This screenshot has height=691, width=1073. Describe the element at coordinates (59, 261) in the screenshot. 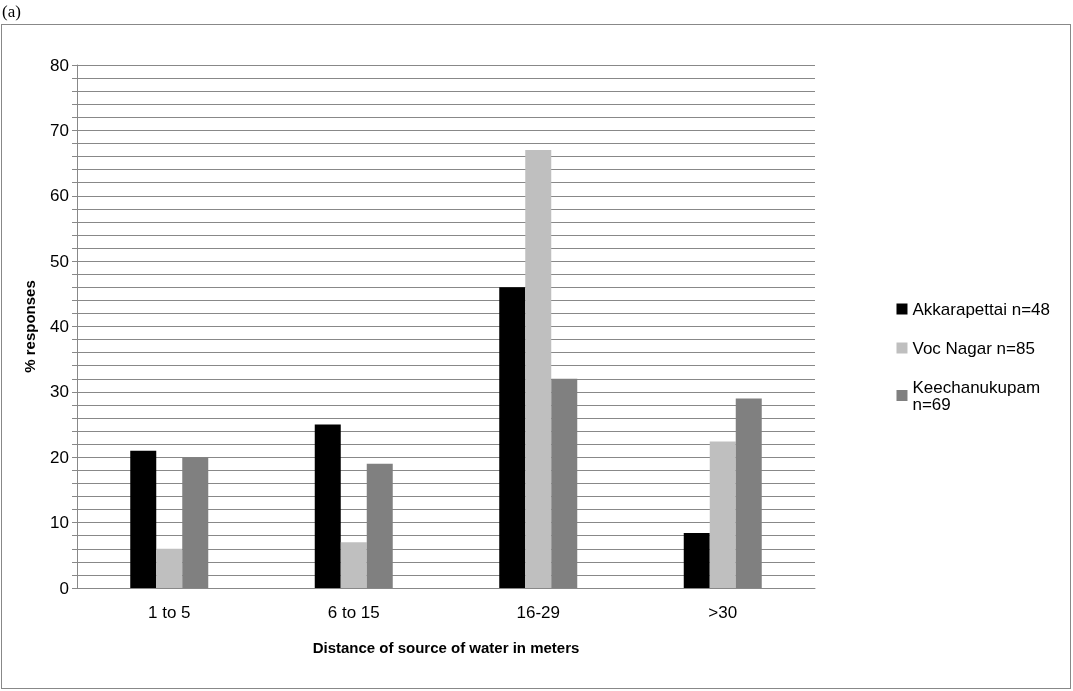

I see `y-tick-label: 50` at that location.